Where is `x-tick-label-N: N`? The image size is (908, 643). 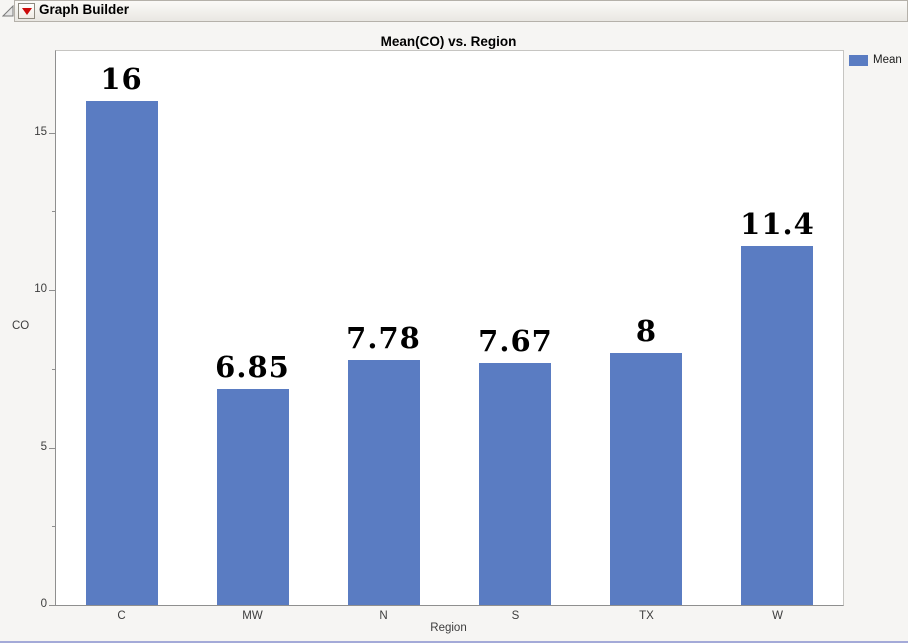
x-tick-label-N: N is located at coordinates (383, 616).